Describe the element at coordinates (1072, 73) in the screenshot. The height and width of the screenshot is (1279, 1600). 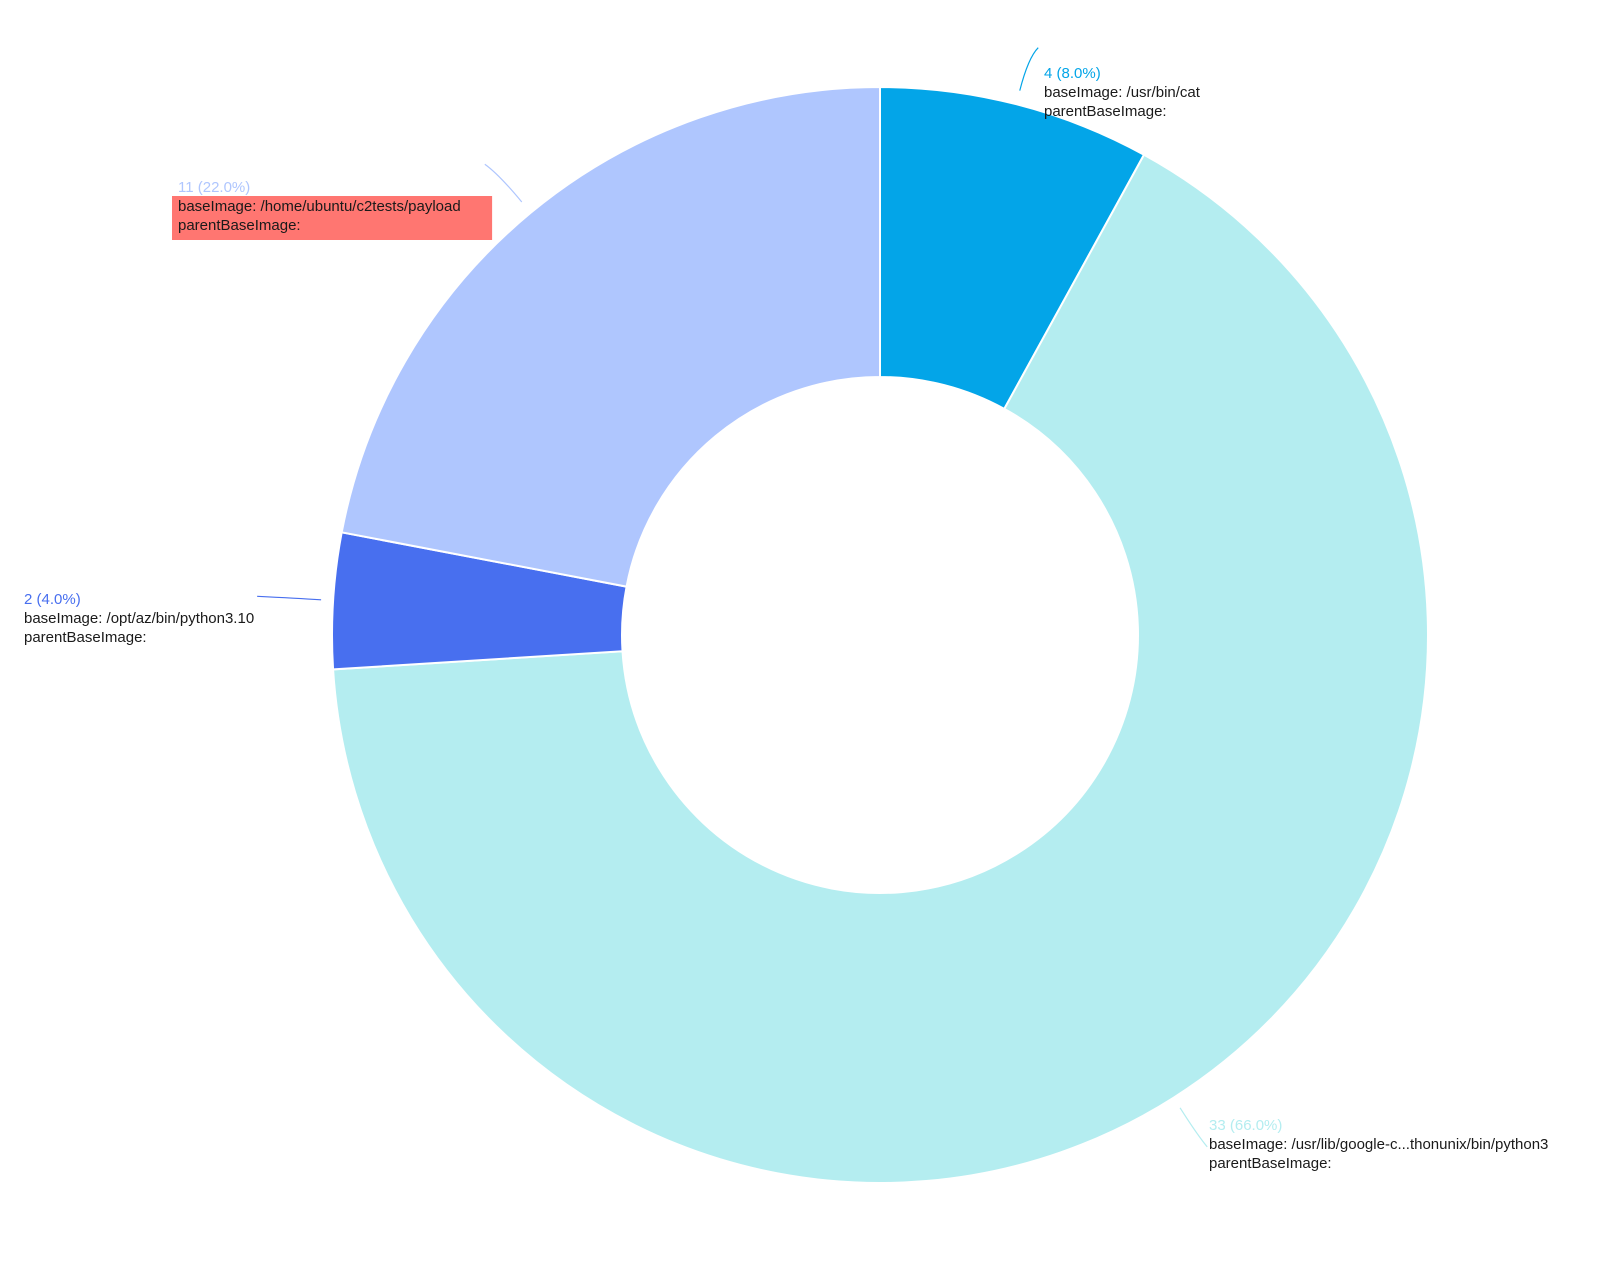
I see `slice-value-label: 4 (8.0%)` at that location.